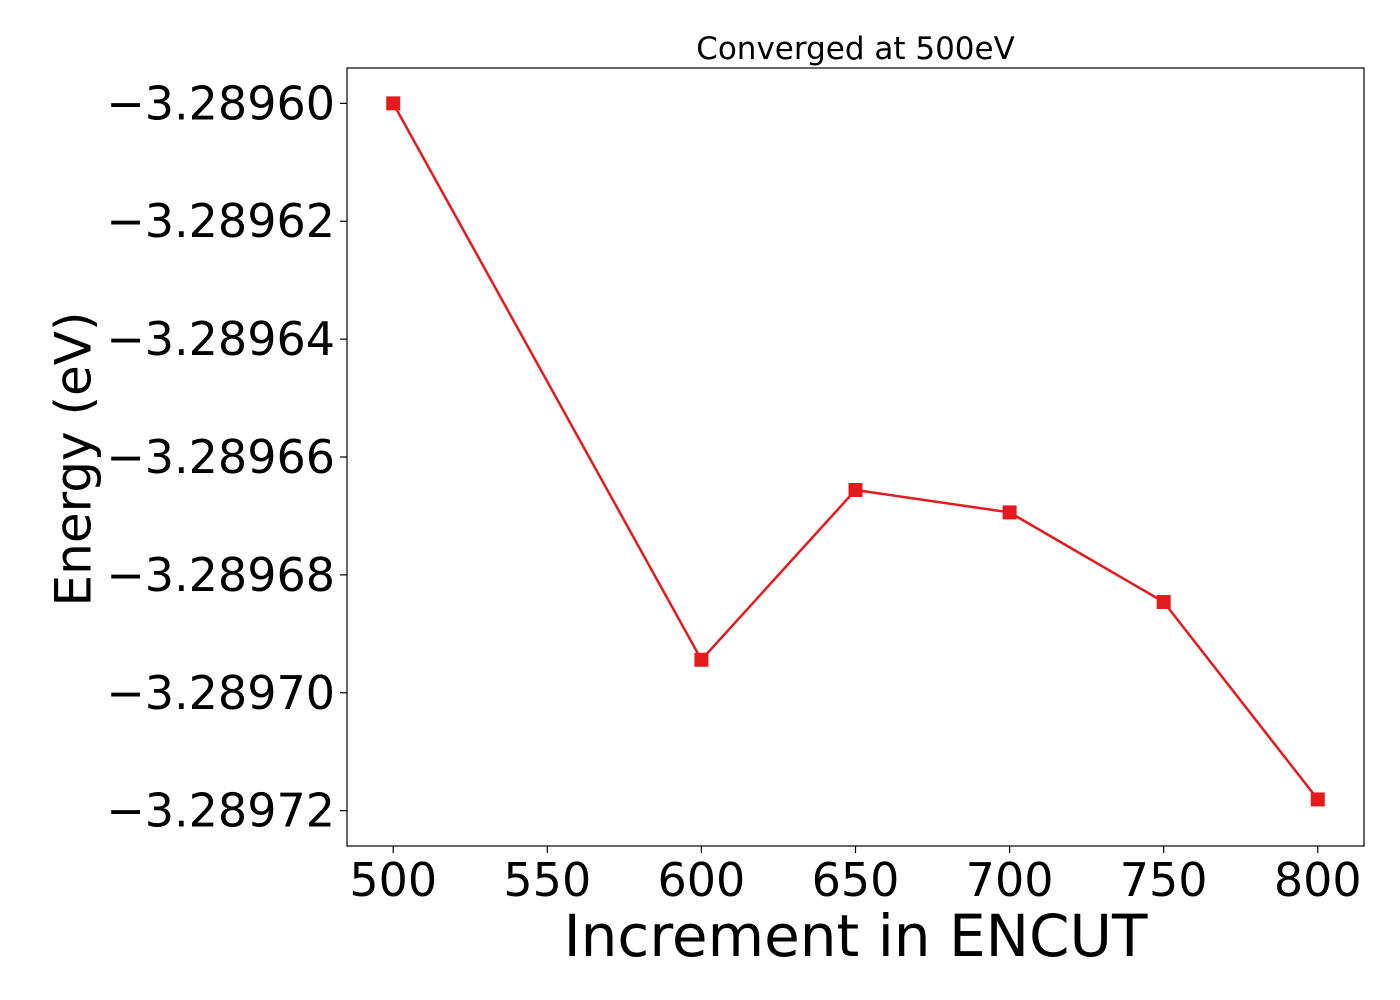 The height and width of the screenshot is (1000, 1400). What do you see at coordinates (220, 221) in the screenshot?
I see `y-tick-label: −3.28962` at bounding box center [220, 221].